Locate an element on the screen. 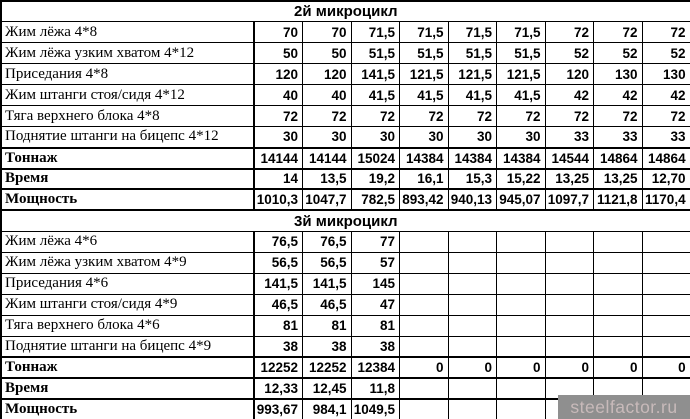  exercise-label: Жим лёжа узким хватом 4*9 is located at coordinates (127, 262).